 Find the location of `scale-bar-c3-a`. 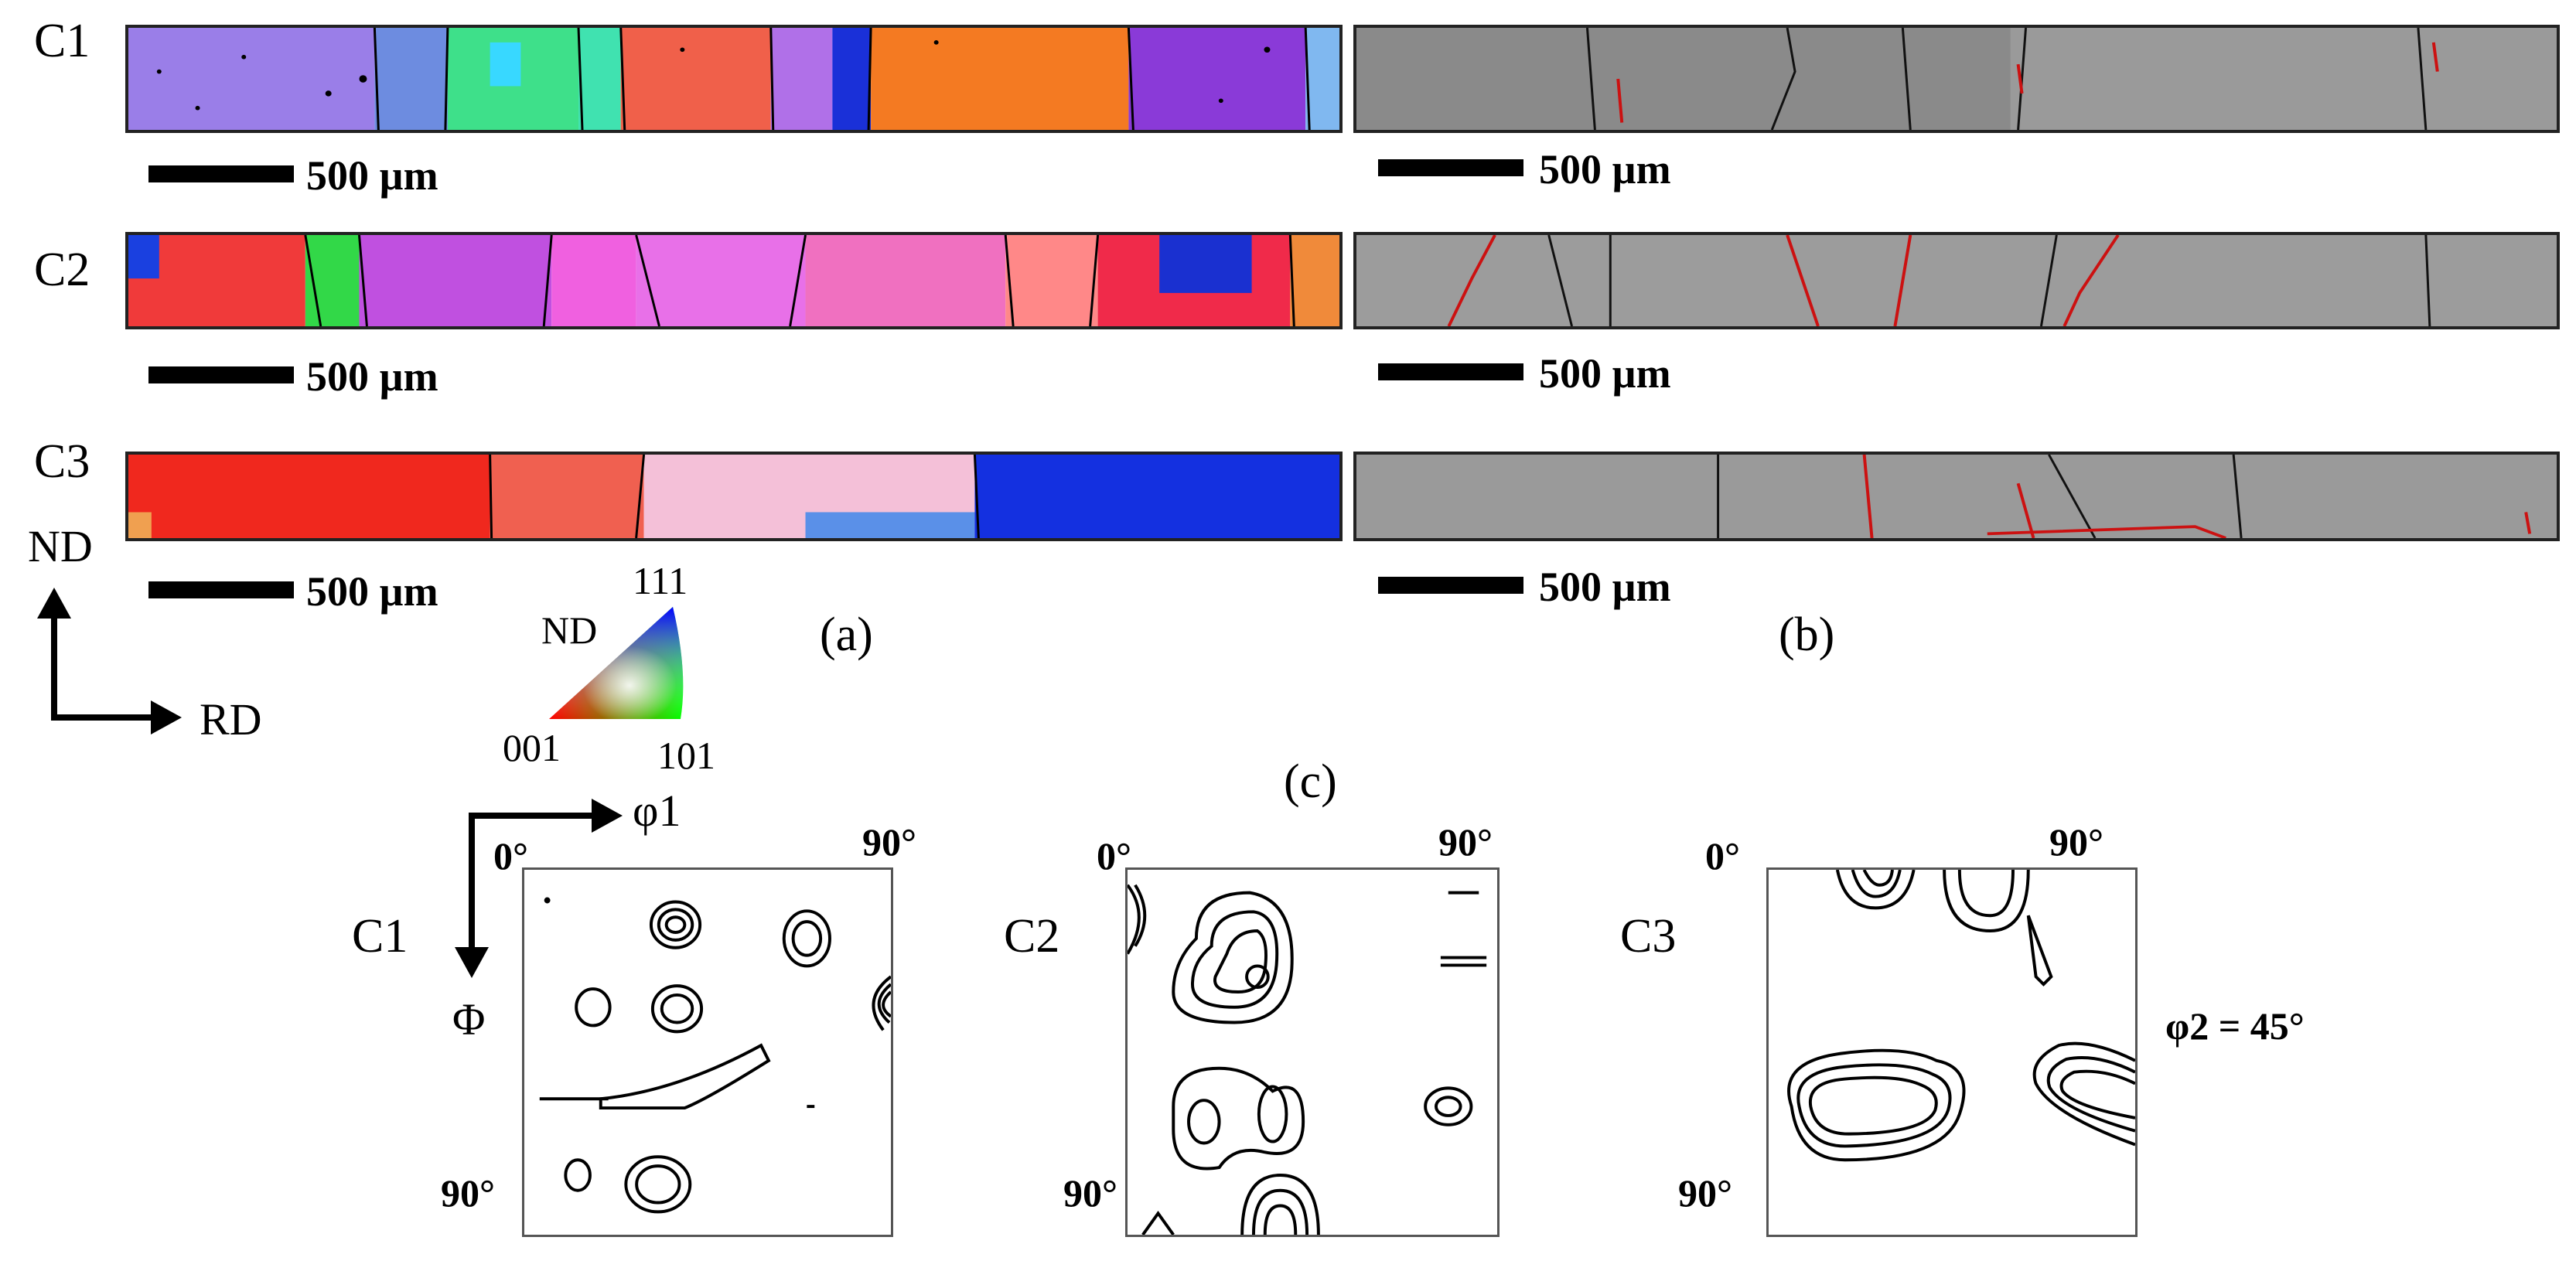

scale-bar-c3-a is located at coordinates (221, 589).